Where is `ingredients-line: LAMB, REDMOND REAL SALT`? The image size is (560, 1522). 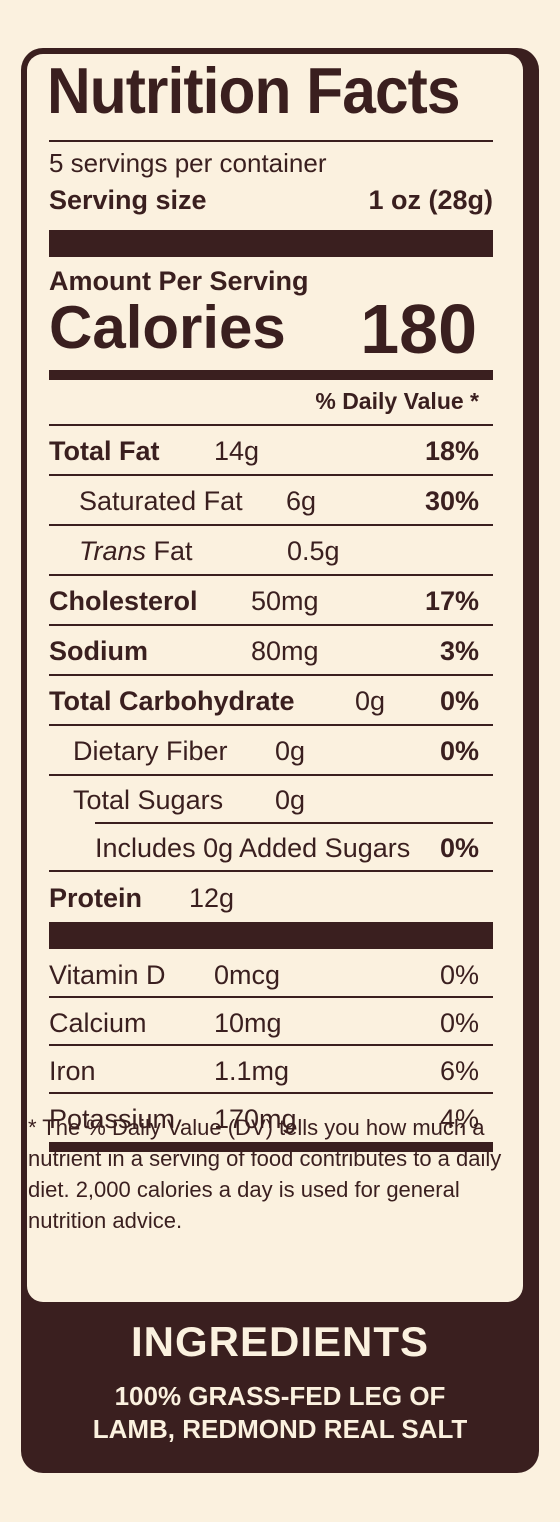
ingredients-line: LAMB, REDMOND REAL SALT is located at coordinates (280, 1429).